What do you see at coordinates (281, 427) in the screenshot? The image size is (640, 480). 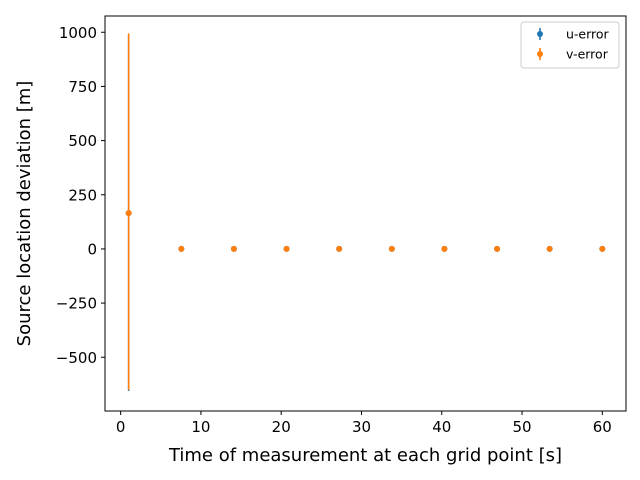 I see `x-tick-label: 20` at bounding box center [281, 427].